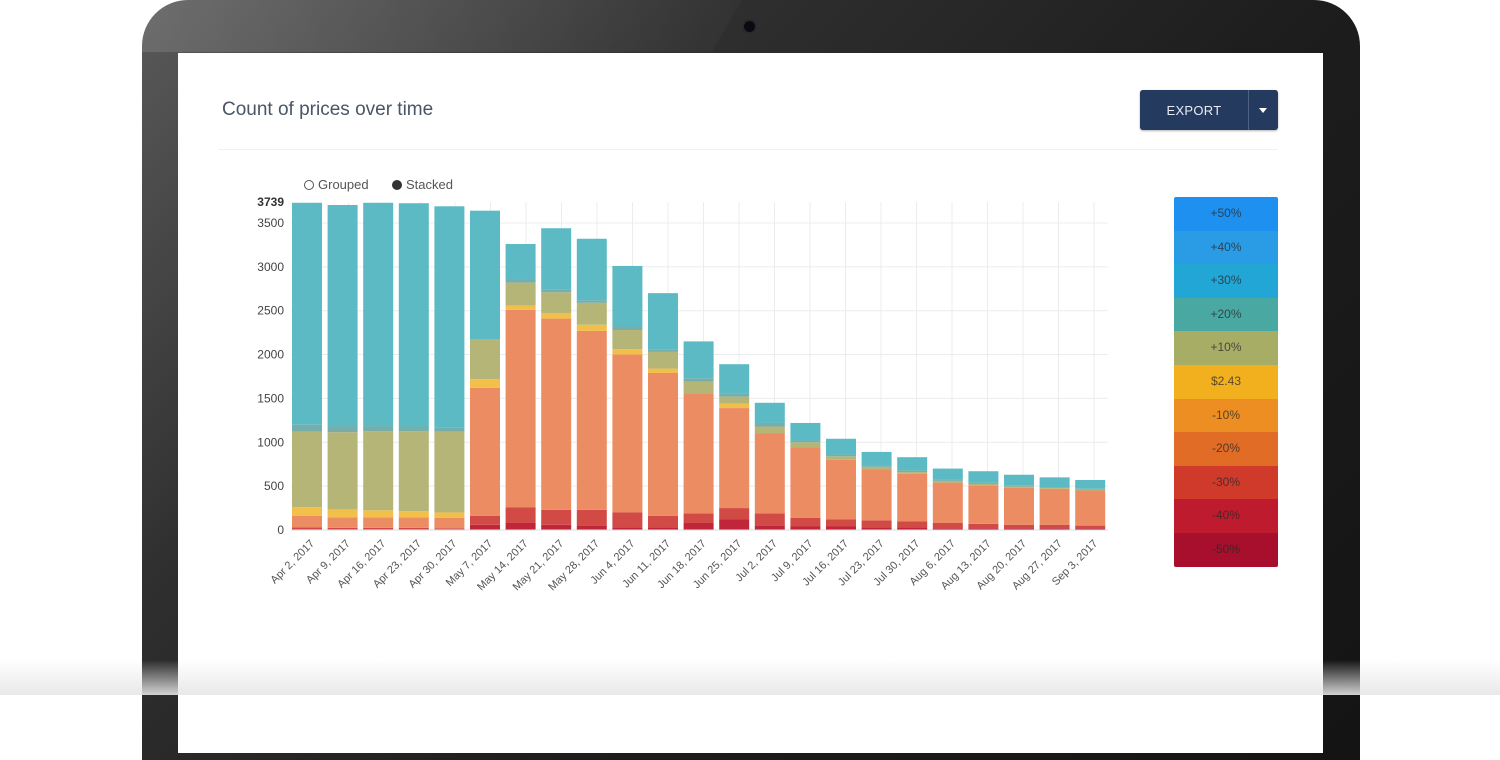  Describe the element at coordinates (1226, 247) in the screenshot. I see `legend-item: +40%` at that location.